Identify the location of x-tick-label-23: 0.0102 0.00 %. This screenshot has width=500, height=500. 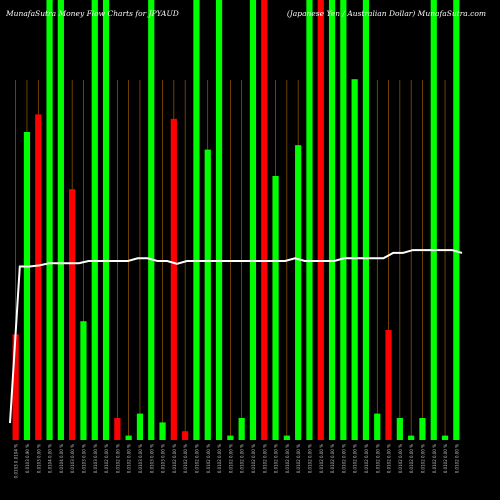
(264, 458).